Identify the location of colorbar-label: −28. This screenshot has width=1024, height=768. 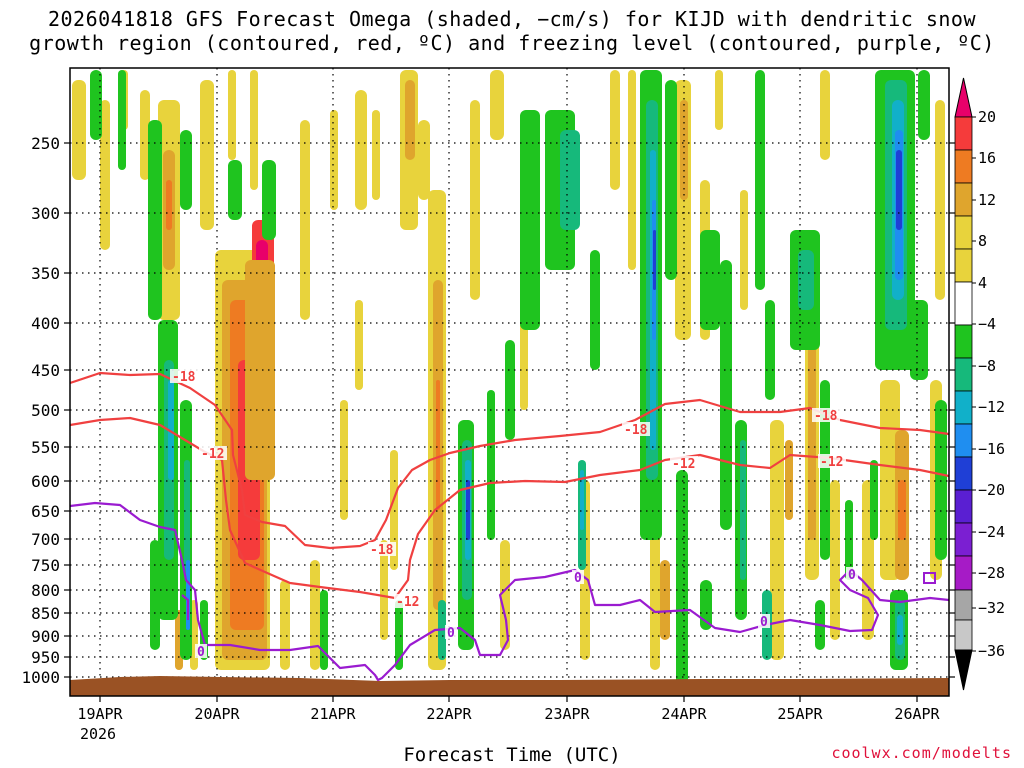
(991, 573).